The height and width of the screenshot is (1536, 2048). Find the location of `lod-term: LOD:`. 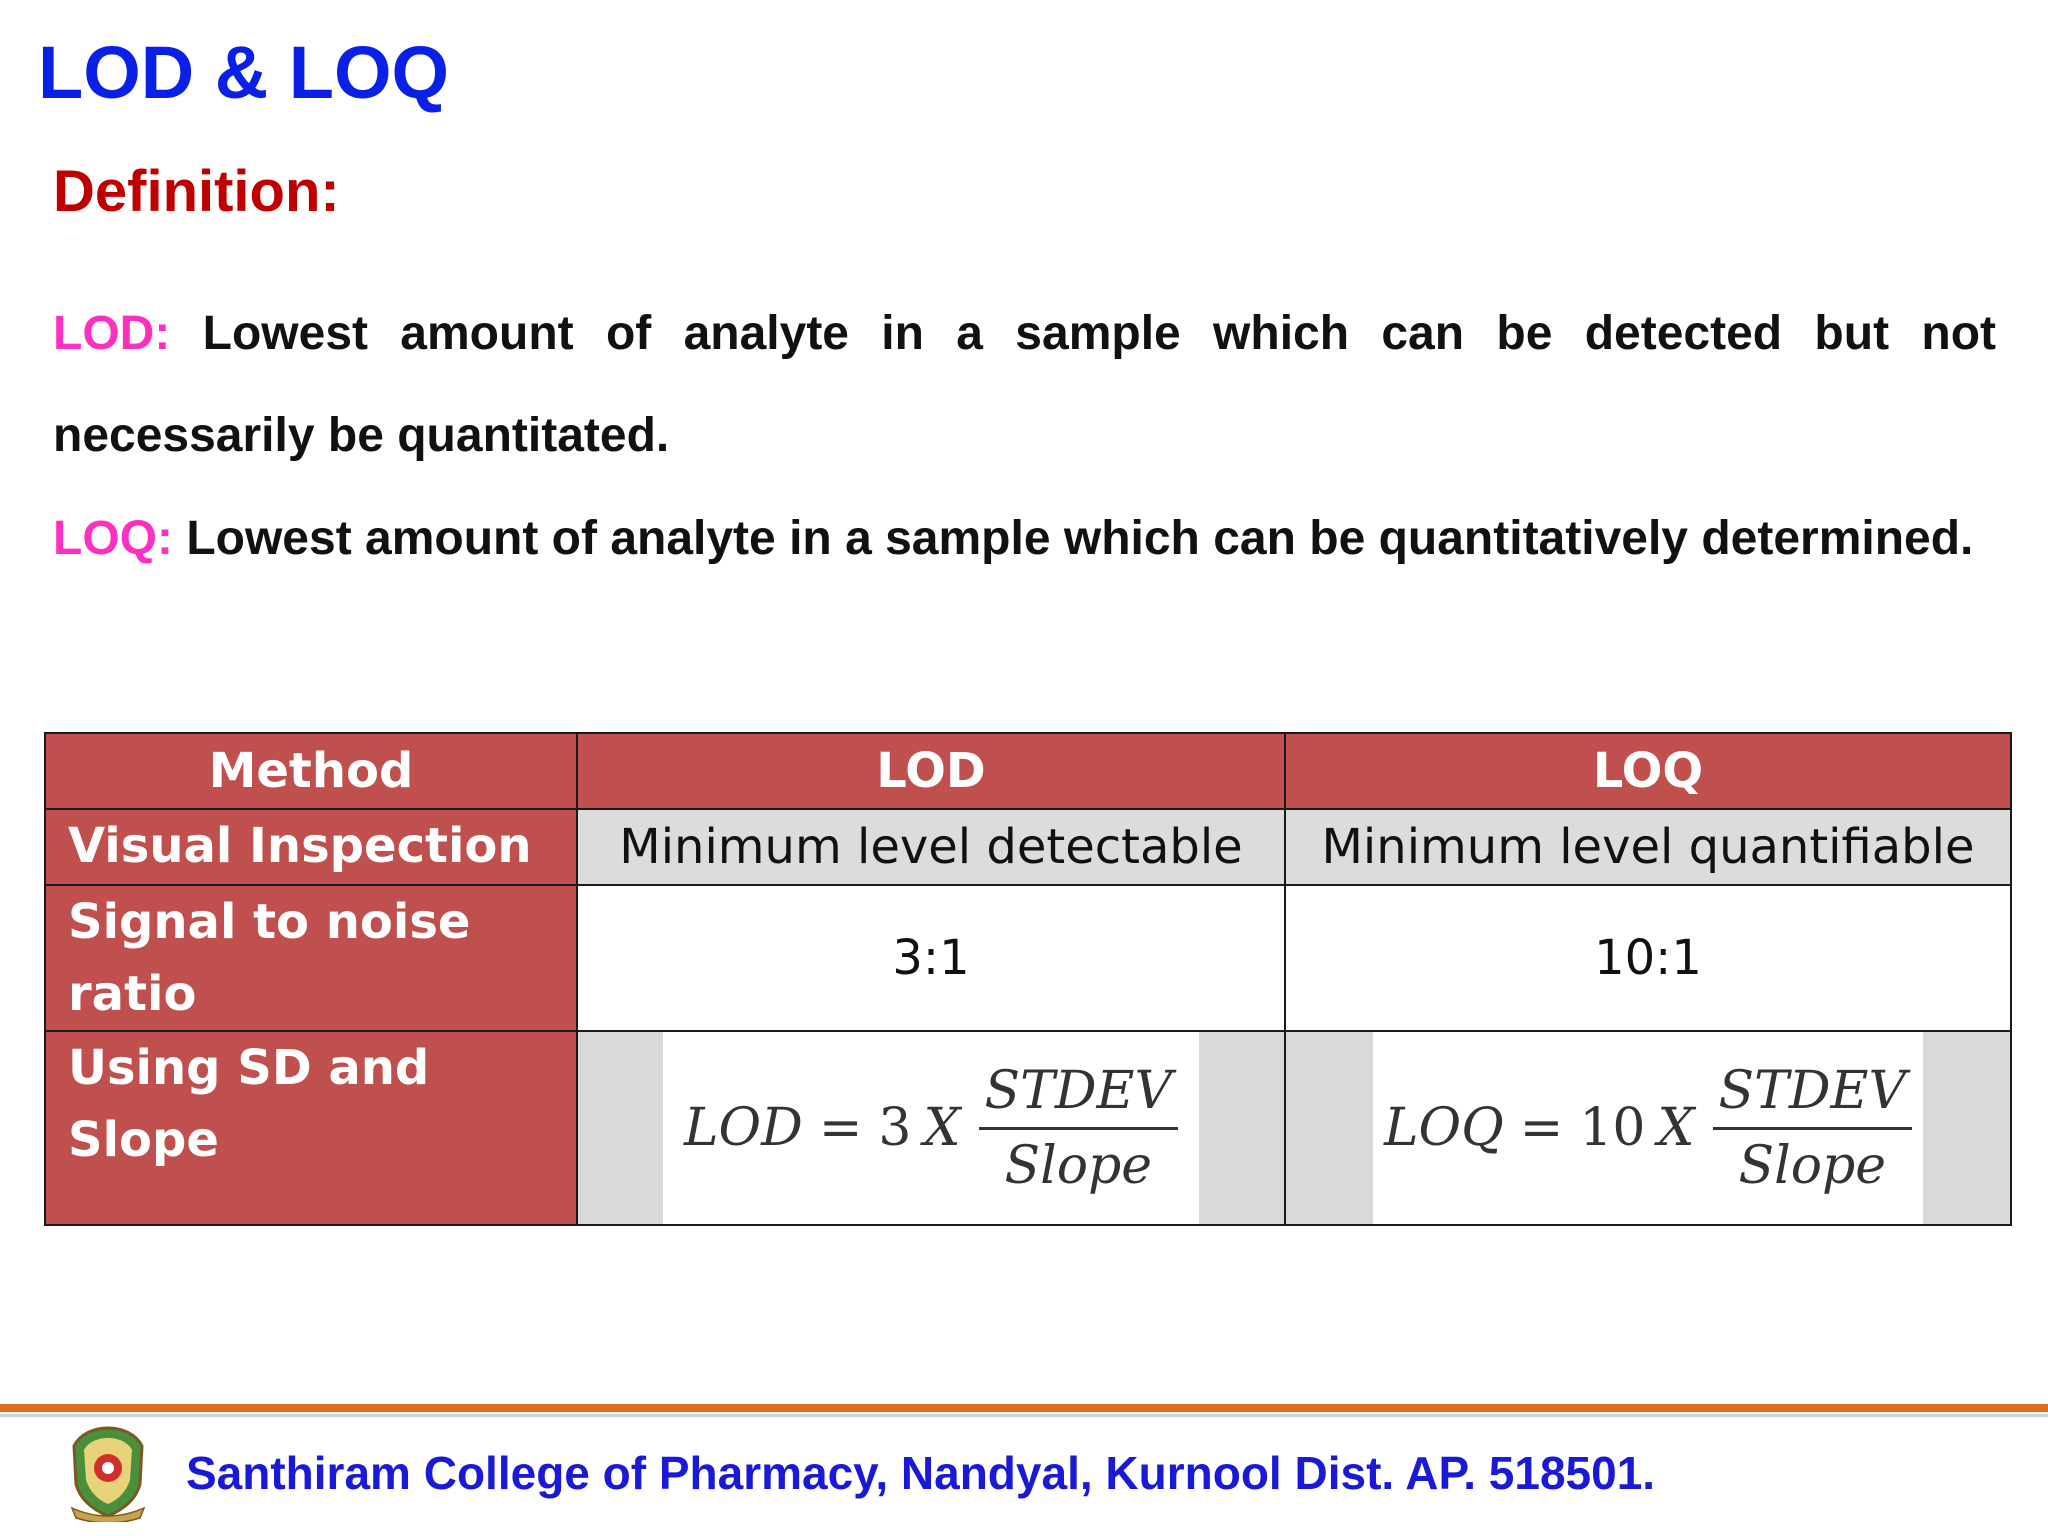

lod-term: LOD: is located at coordinates (112, 333).